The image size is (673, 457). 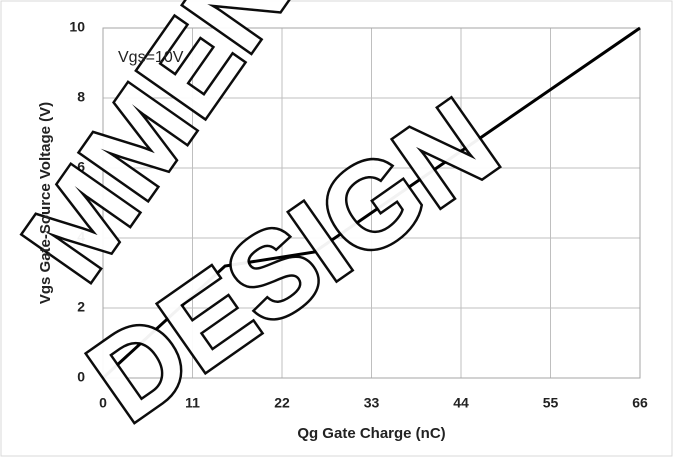 I want to click on x-tick-label: 0, so click(x=103, y=403).